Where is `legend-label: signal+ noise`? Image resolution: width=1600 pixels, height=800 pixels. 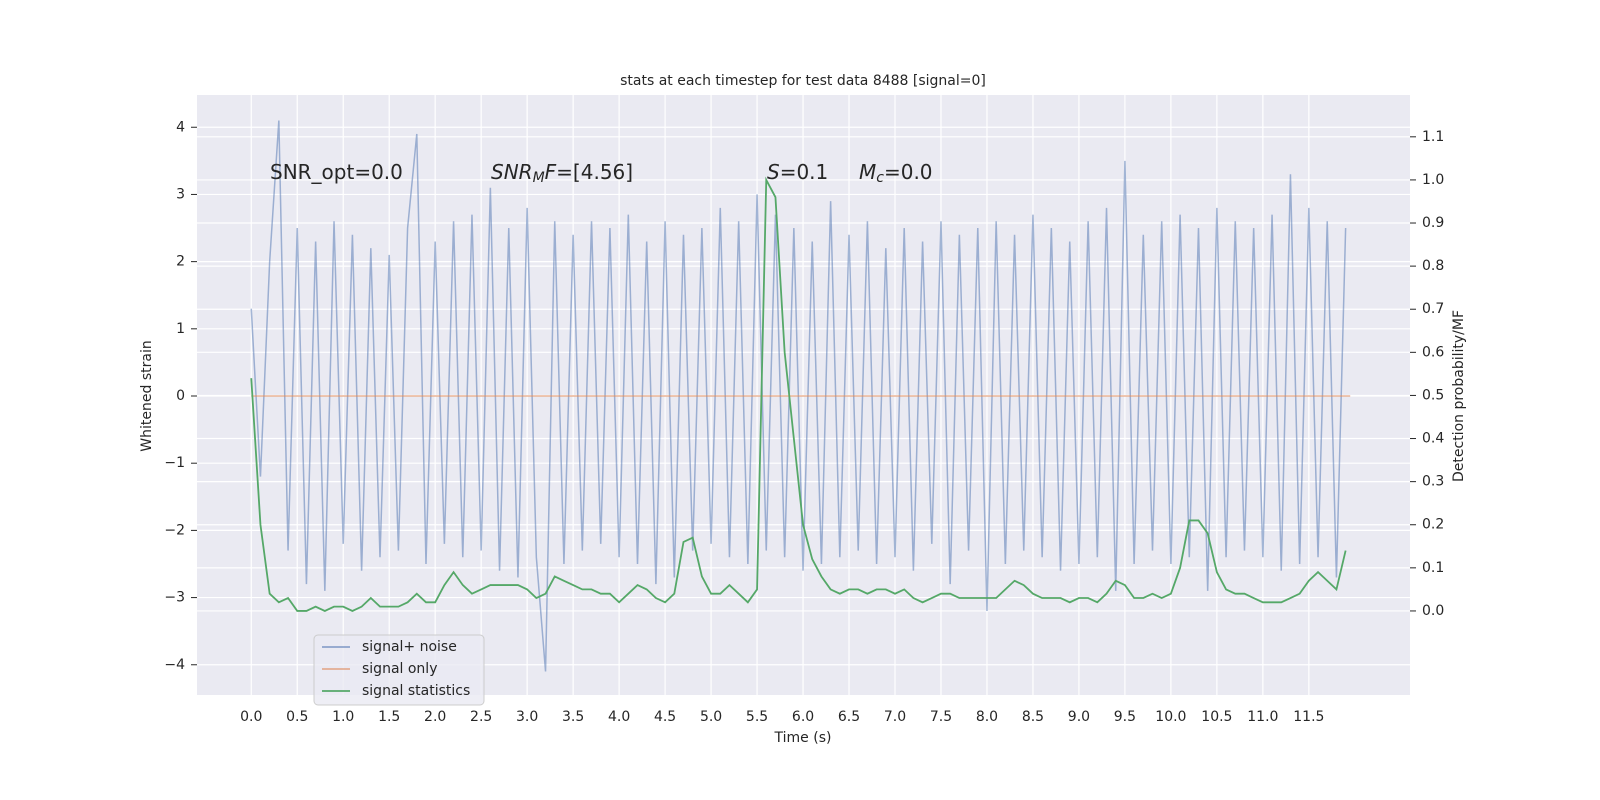
legend-label: signal+ noise is located at coordinates (409, 647).